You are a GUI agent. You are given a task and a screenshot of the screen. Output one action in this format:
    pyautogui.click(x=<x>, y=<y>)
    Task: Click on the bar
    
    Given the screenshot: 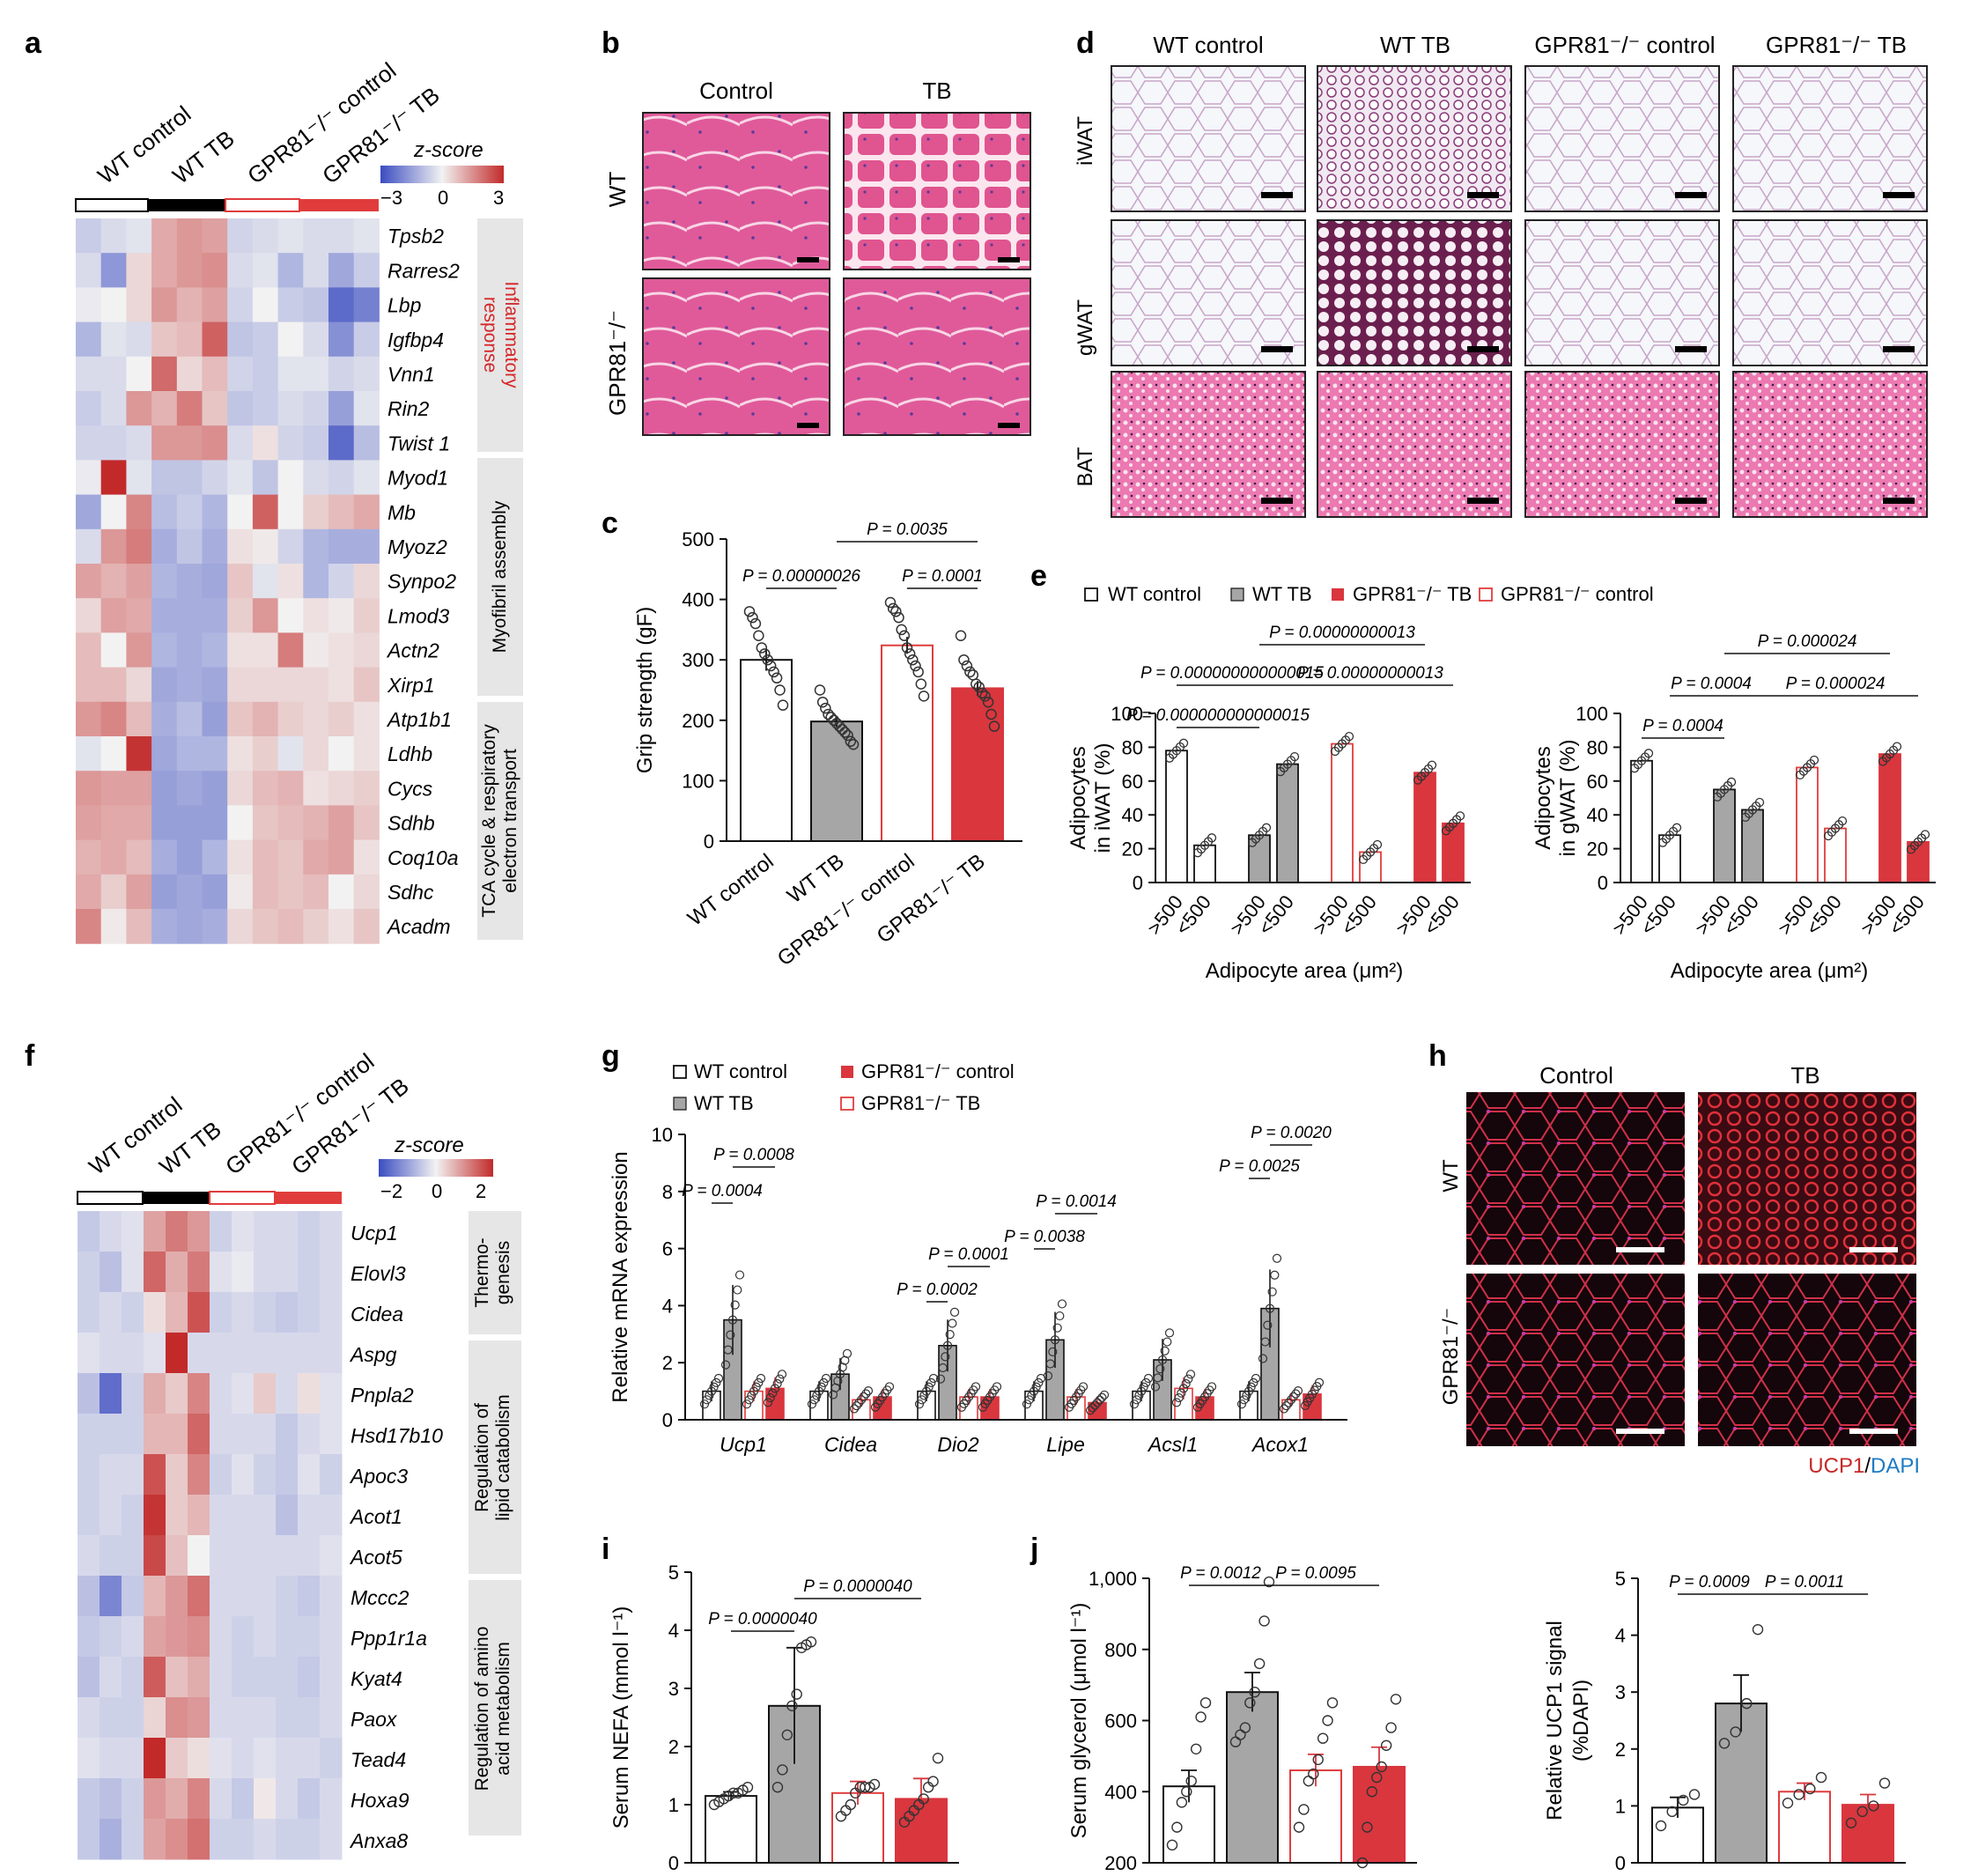 What is the action you would take?
    pyautogui.click(x=1804, y=1828)
    